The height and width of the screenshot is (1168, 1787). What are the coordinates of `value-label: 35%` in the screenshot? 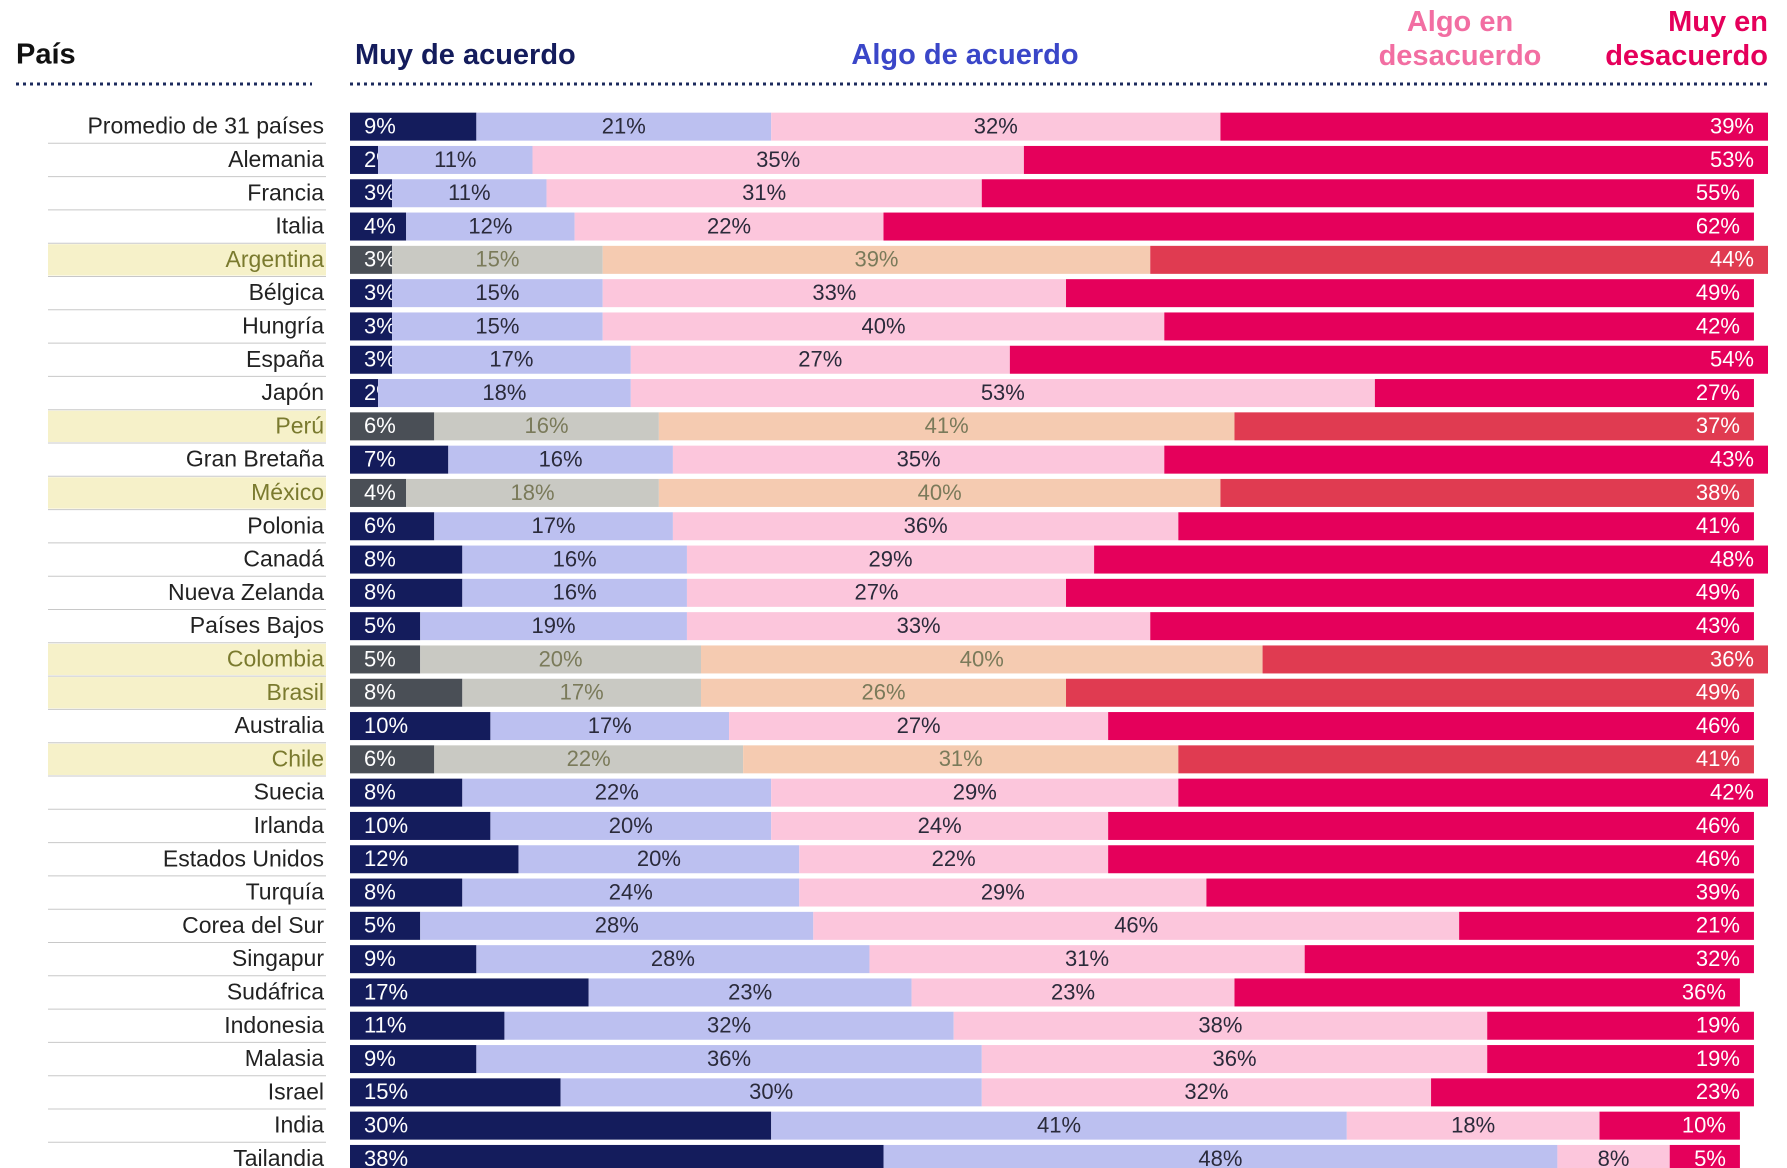 It's located at (778, 159).